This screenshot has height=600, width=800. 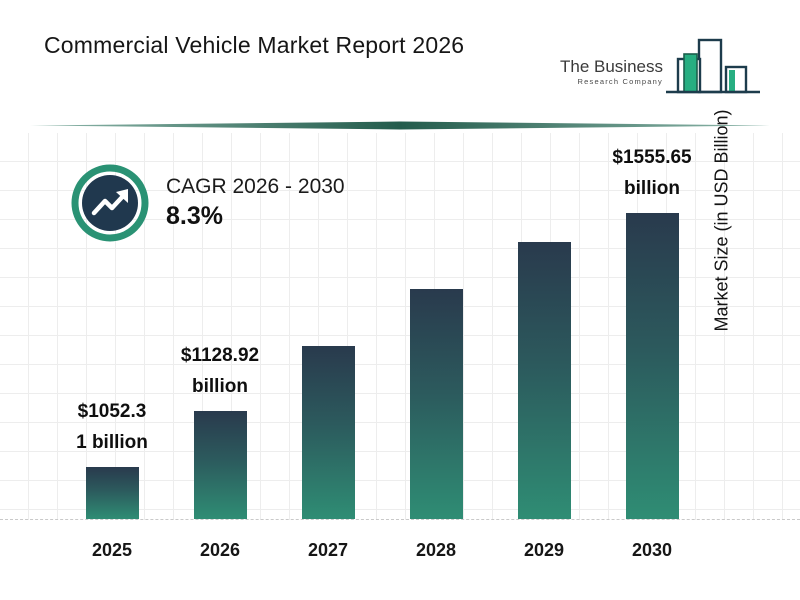 I want to click on bar-group-2029: 2029, so click(x=544, y=346).